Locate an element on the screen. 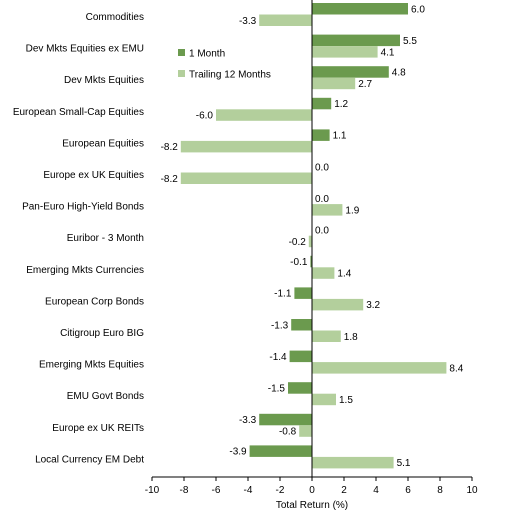 This screenshot has height=521, width=508. category-label: Euribor - 3 Month is located at coordinates (105, 238).